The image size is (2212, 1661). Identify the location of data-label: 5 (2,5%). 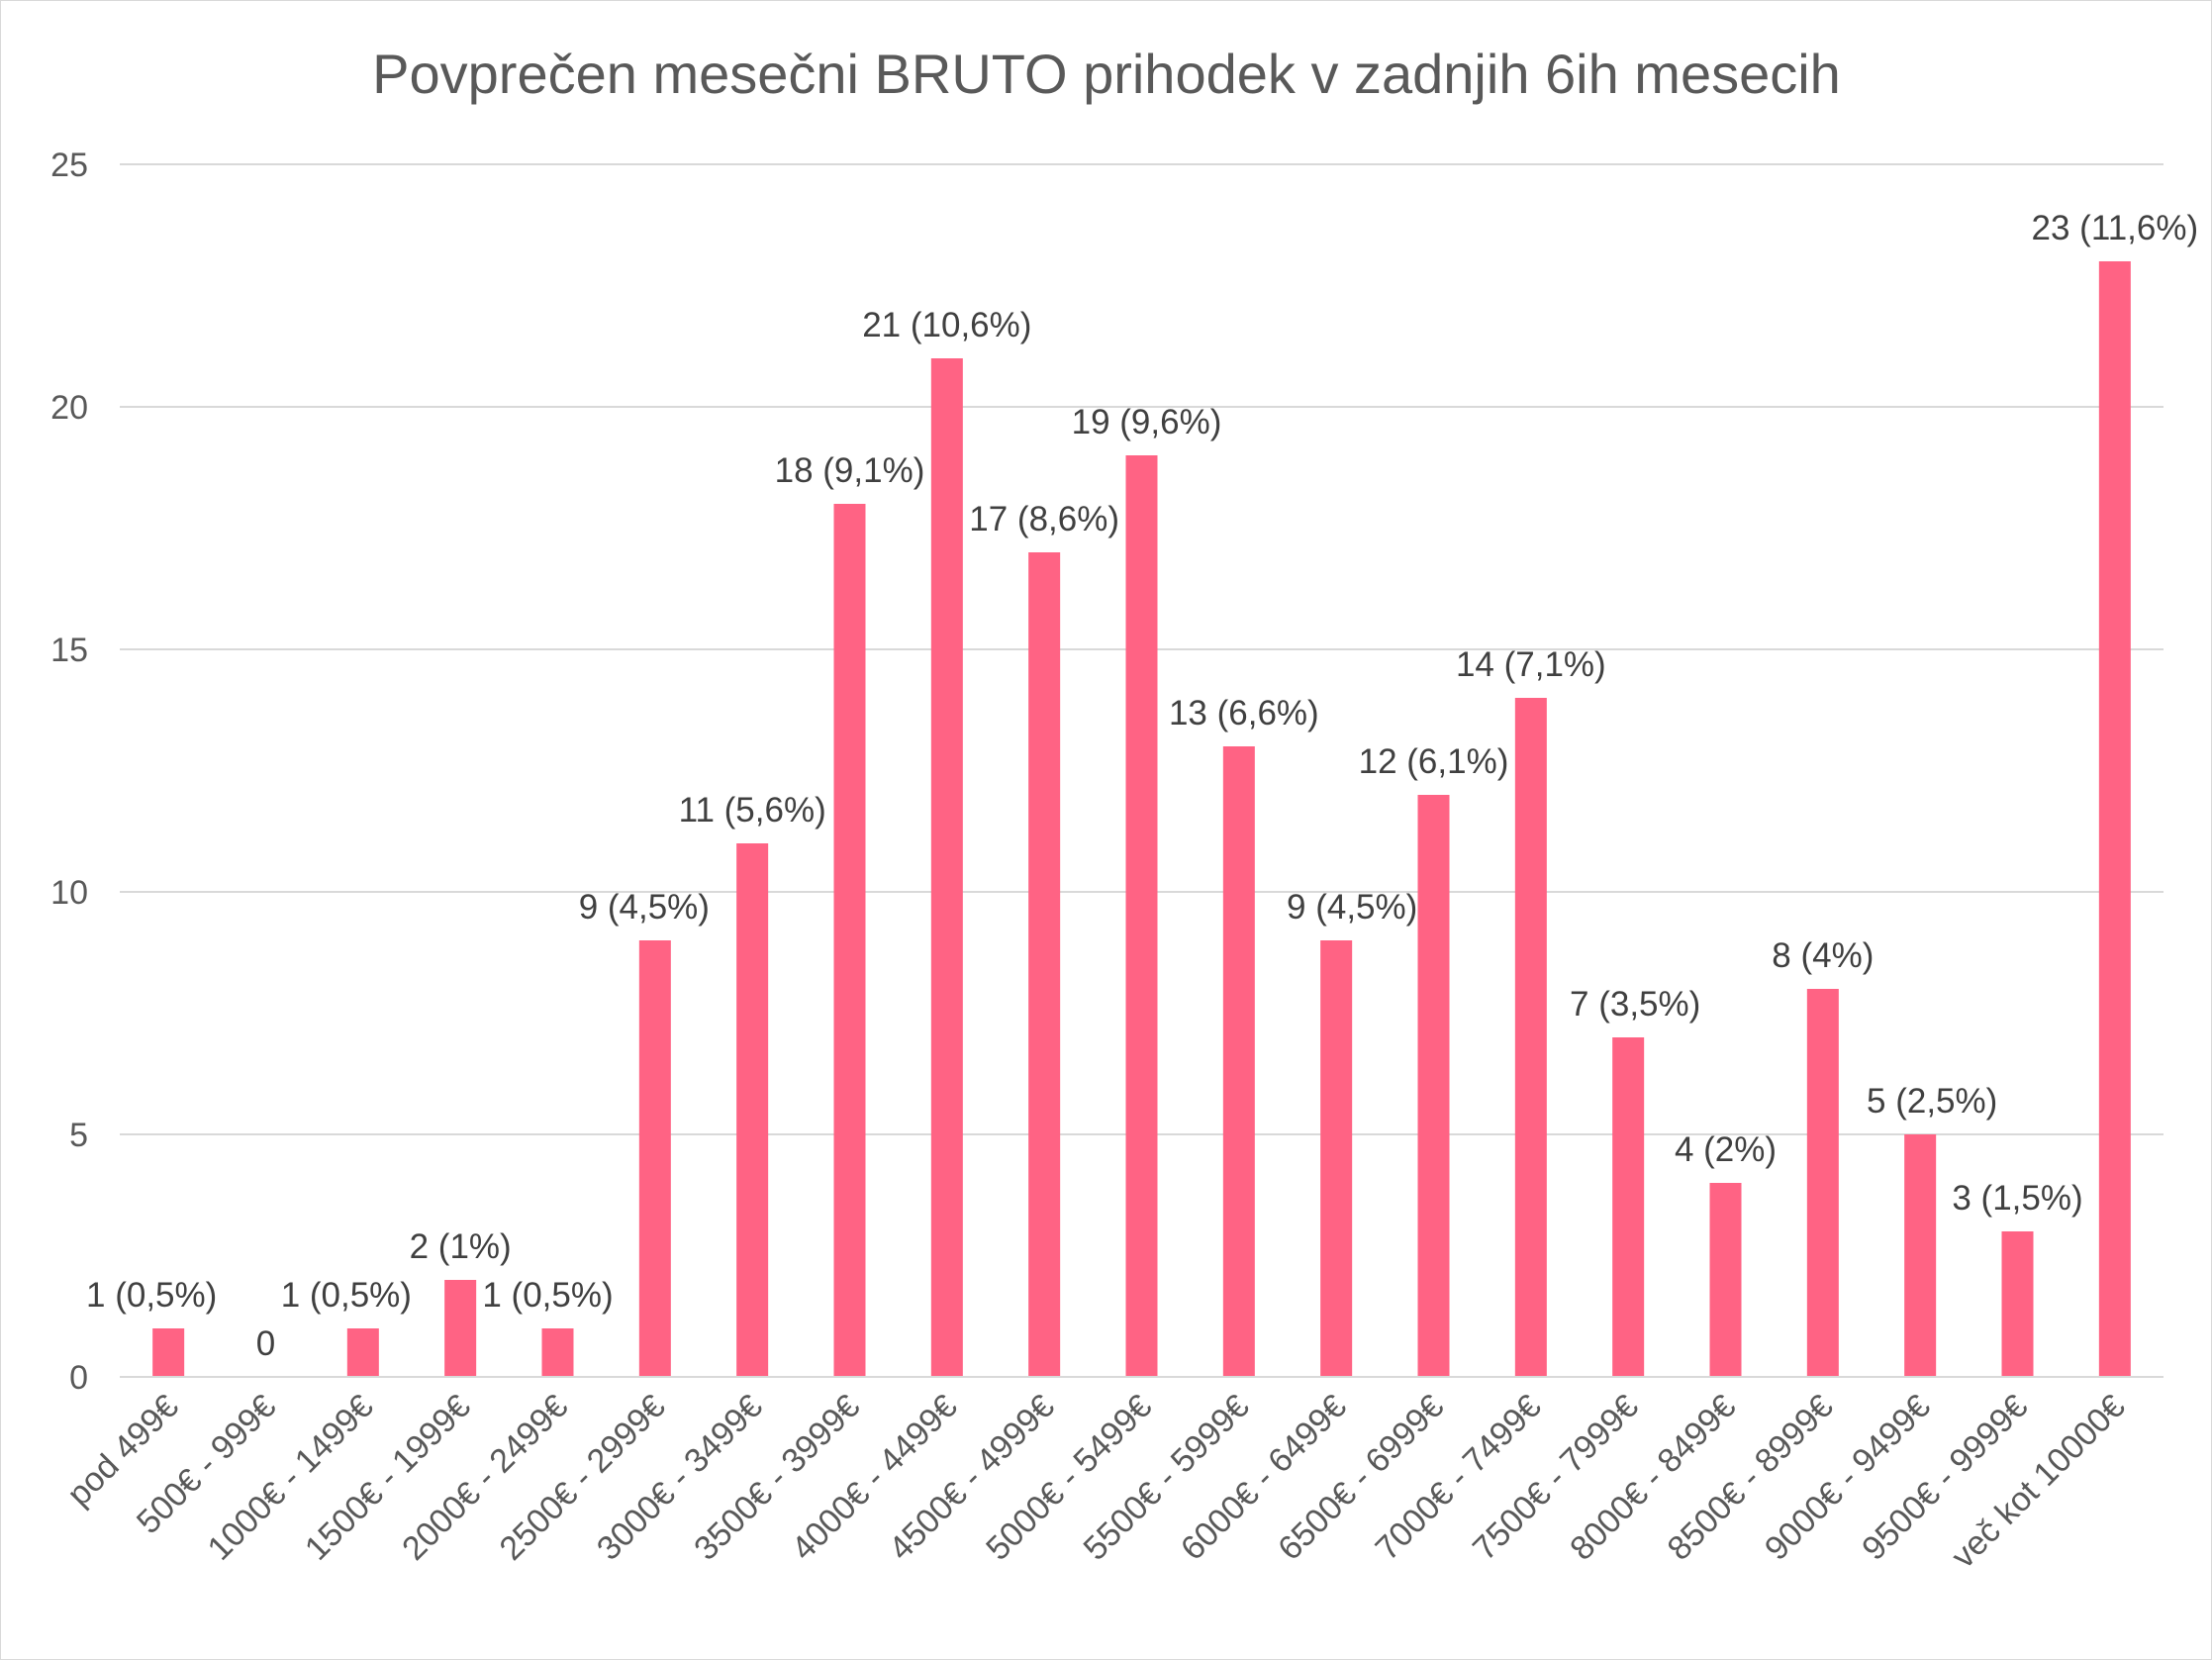
(1932, 1101).